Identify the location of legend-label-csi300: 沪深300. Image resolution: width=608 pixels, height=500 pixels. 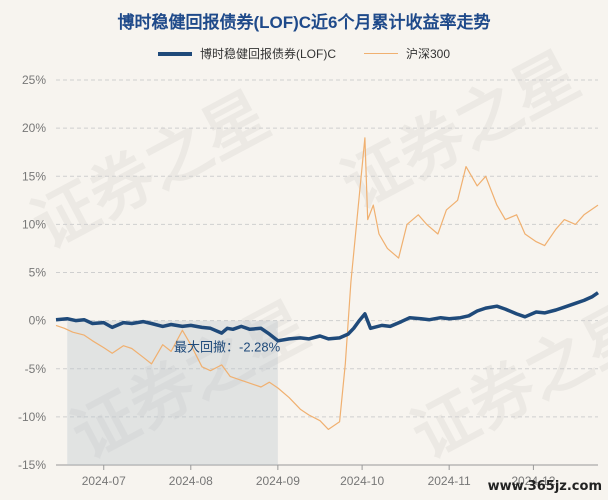
(428, 54).